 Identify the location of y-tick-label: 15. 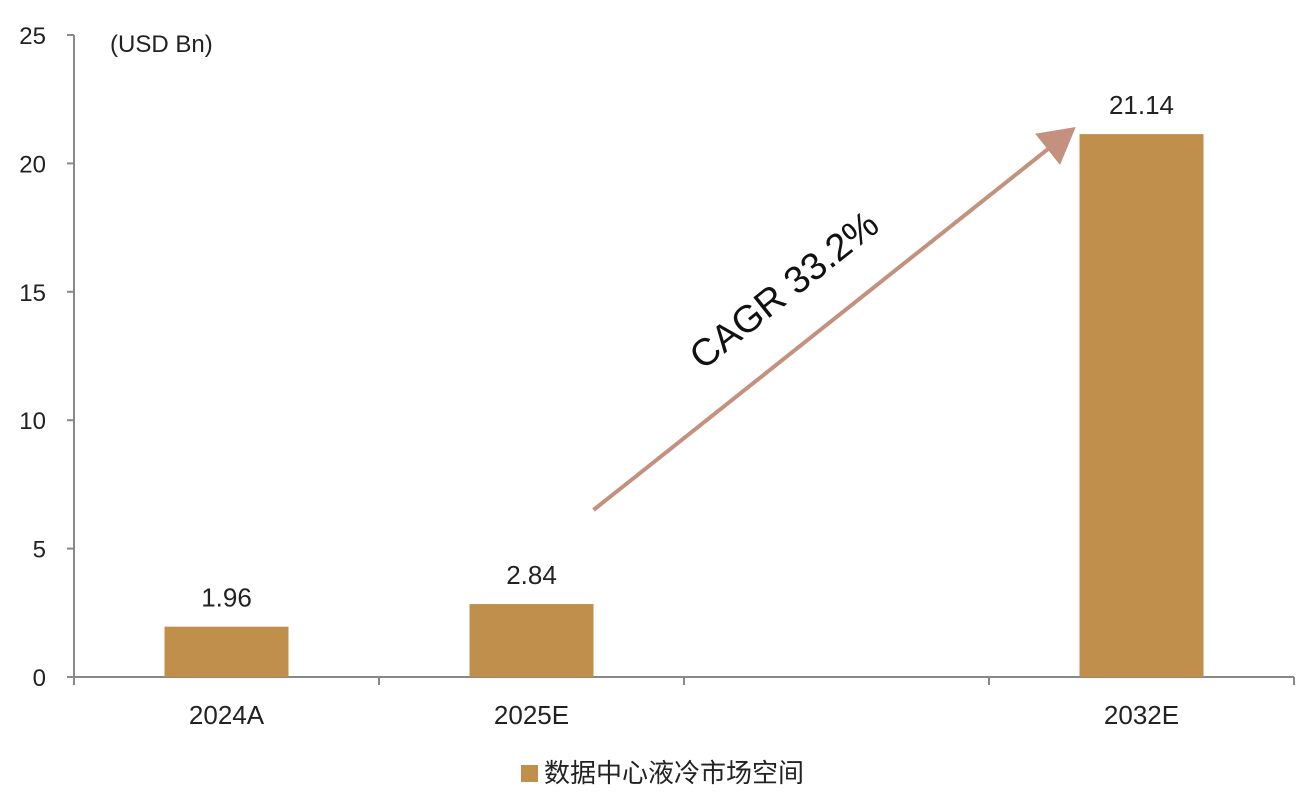
(32, 293).